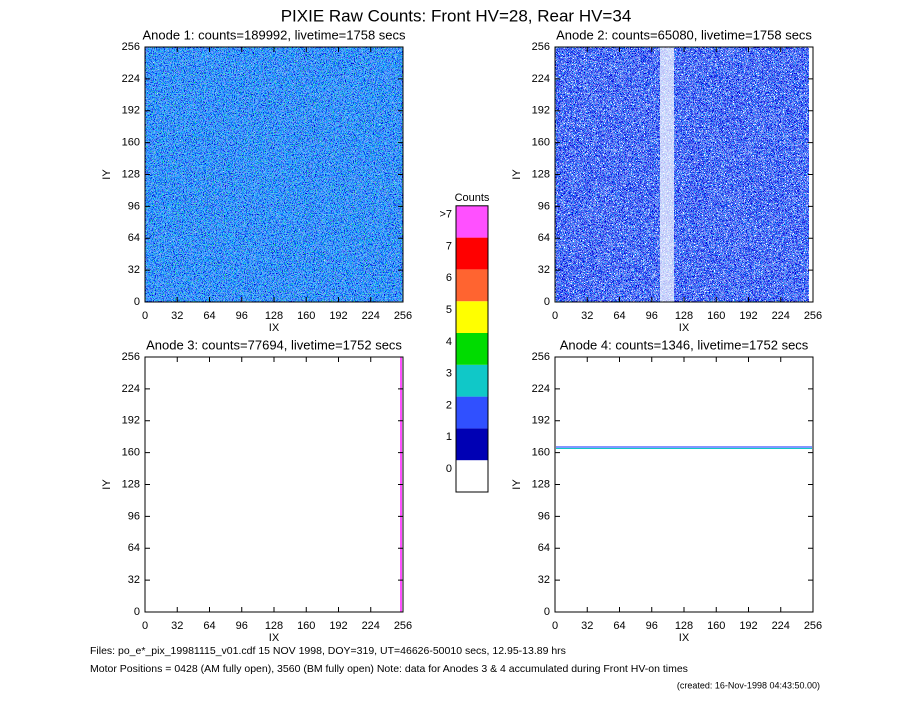  I want to click on colorbar-frame, so click(472, 349).